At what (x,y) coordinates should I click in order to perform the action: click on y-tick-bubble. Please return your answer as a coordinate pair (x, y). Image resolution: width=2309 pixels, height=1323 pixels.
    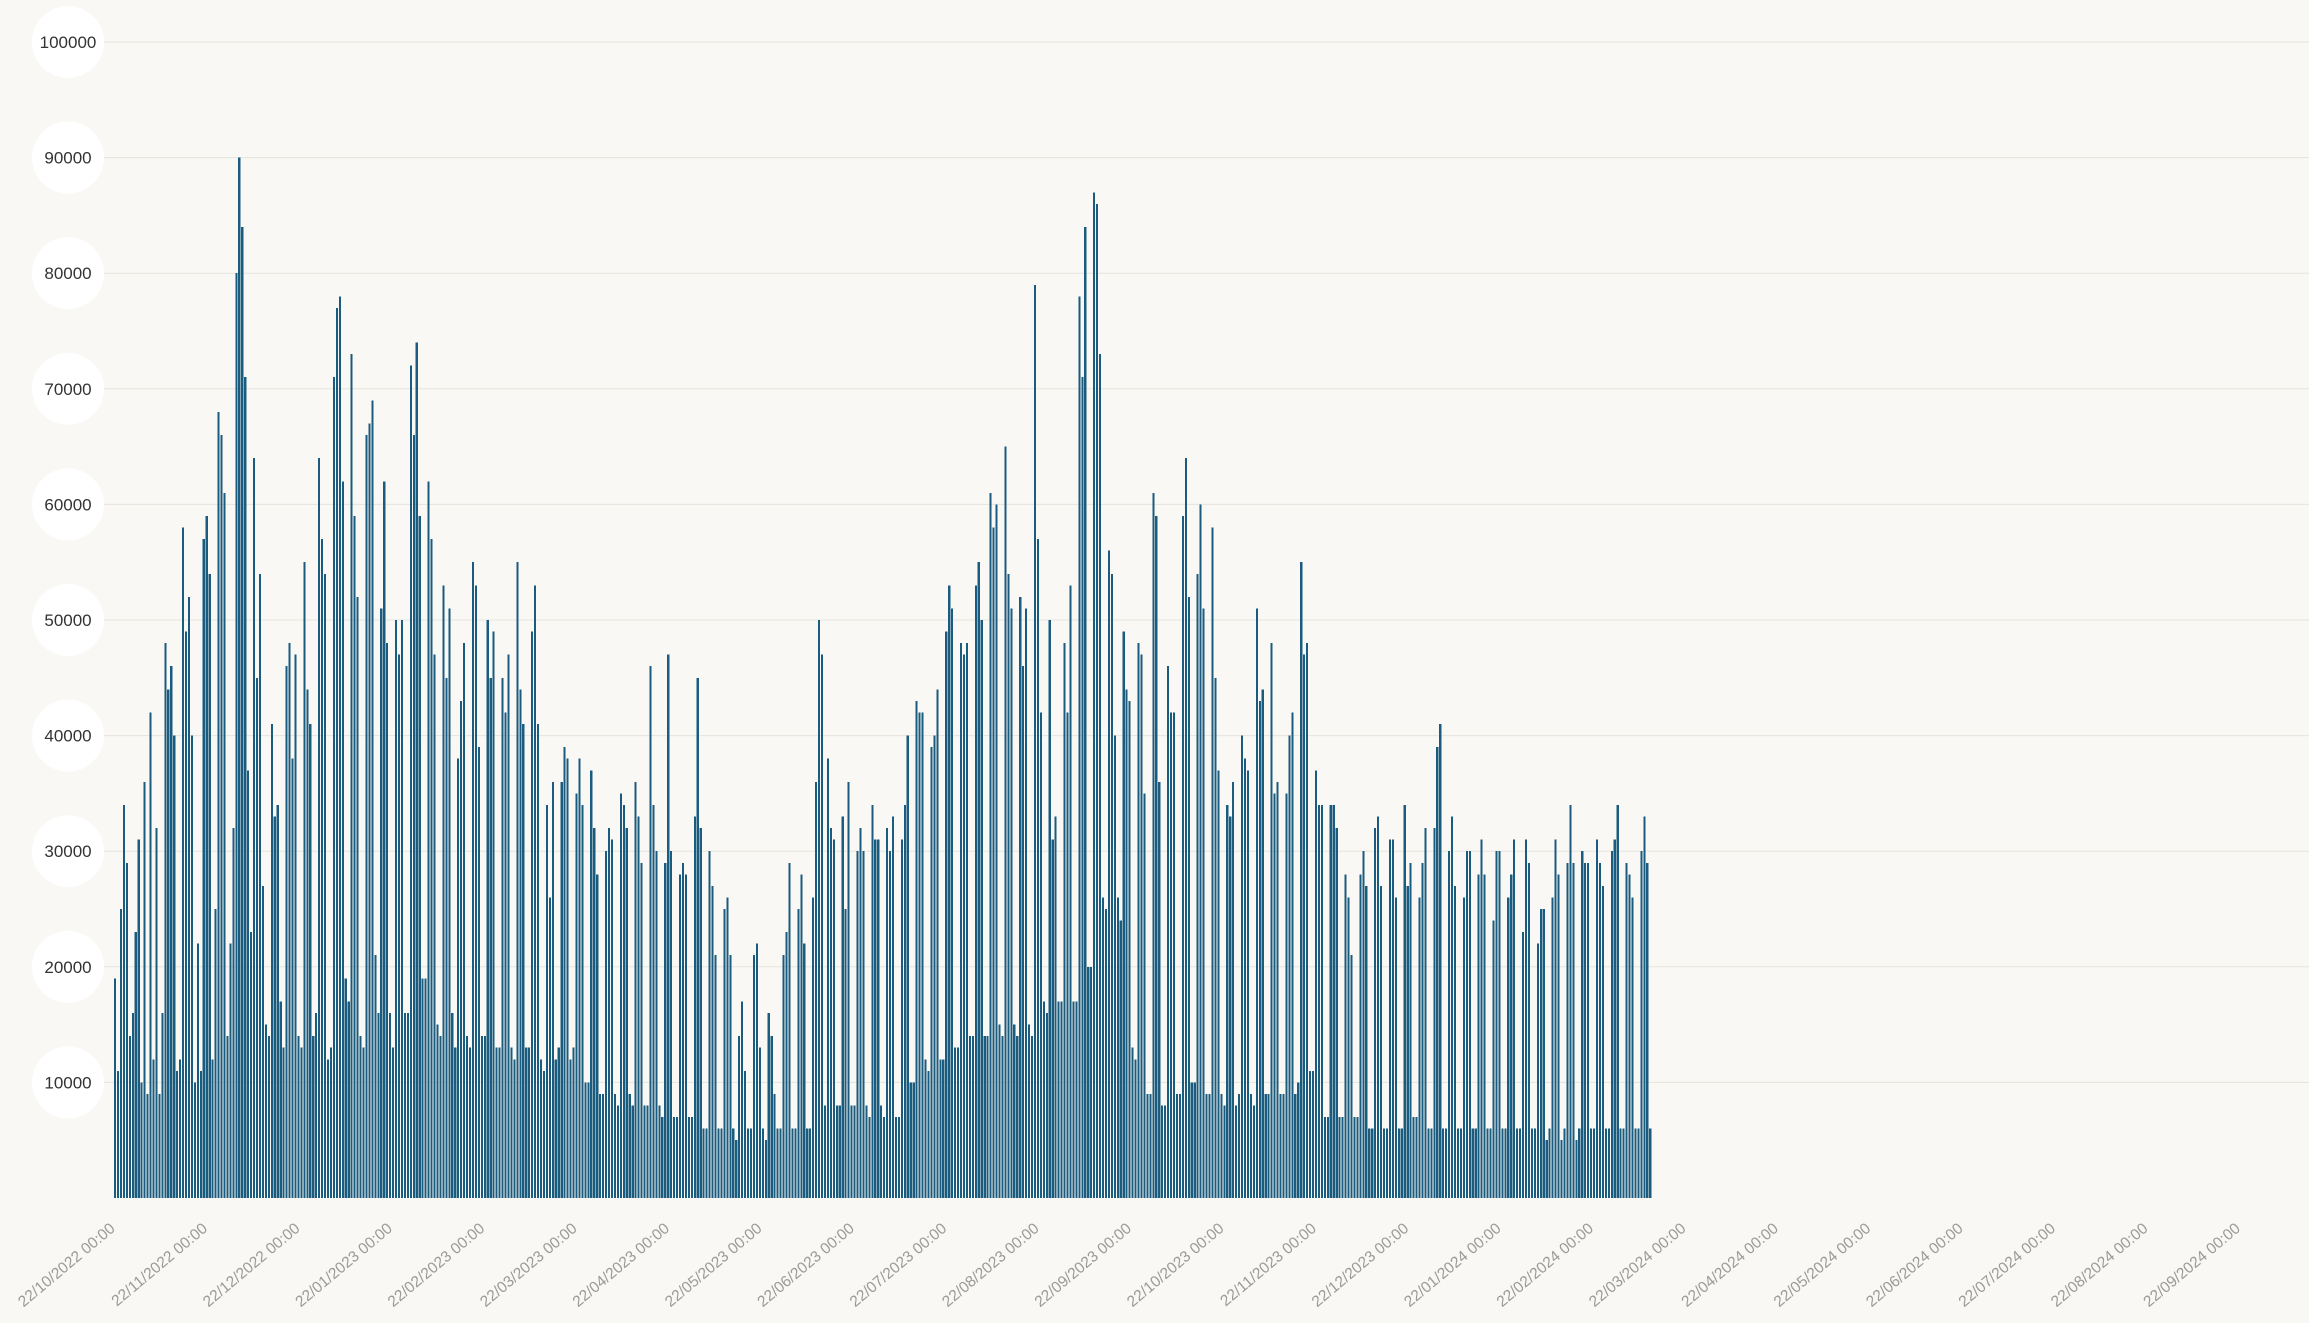
    Looking at the image, I should click on (68, 157).